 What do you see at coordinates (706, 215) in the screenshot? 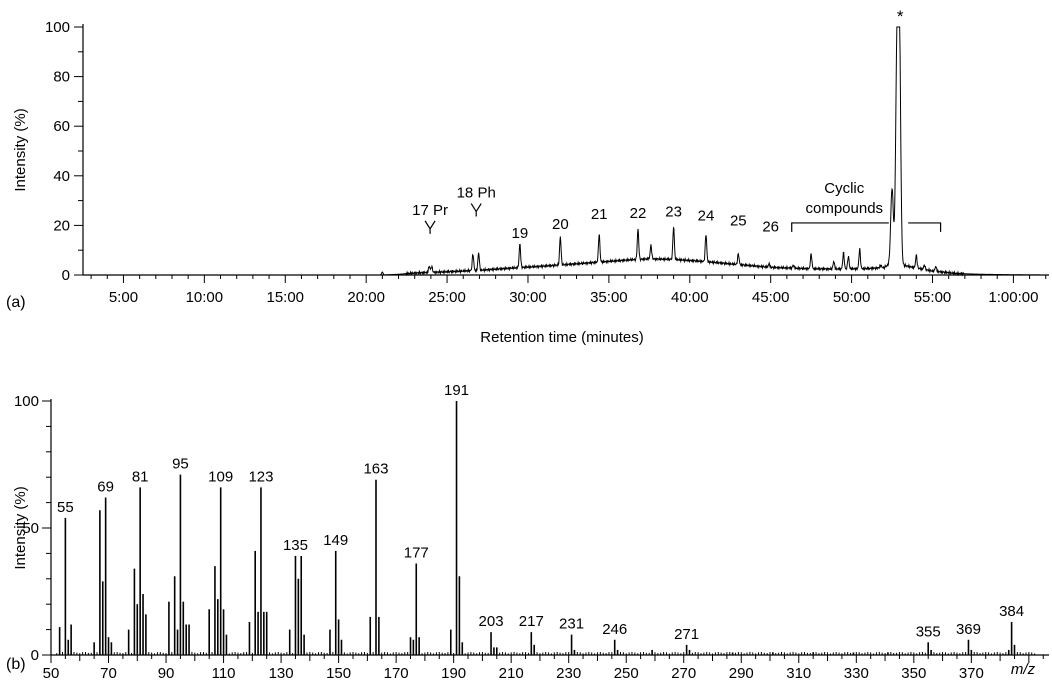
I see `panel-a-peak-label: 24` at bounding box center [706, 215].